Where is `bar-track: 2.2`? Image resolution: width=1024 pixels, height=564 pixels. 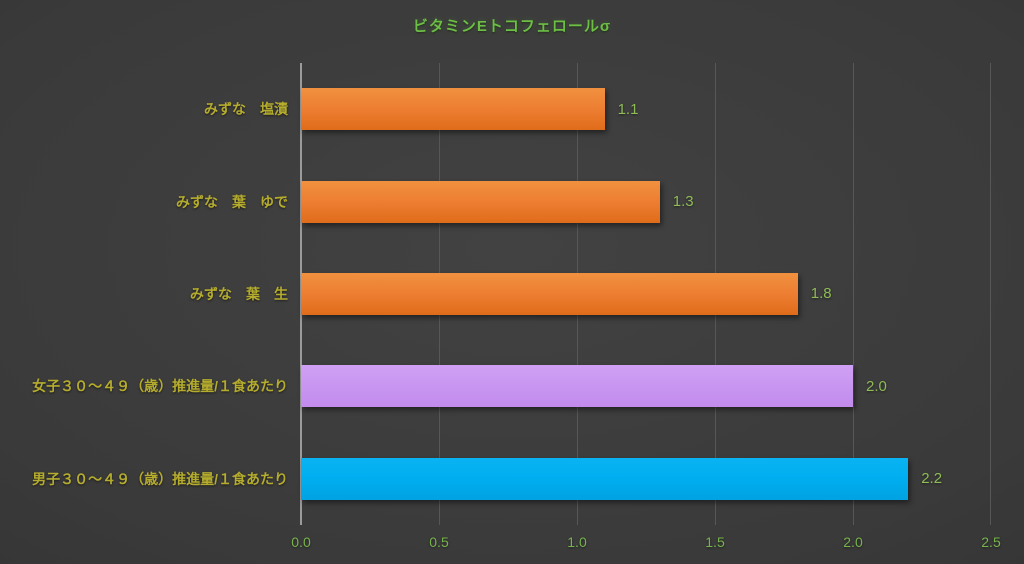
bar-track: 2.2 is located at coordinates (646, 479).